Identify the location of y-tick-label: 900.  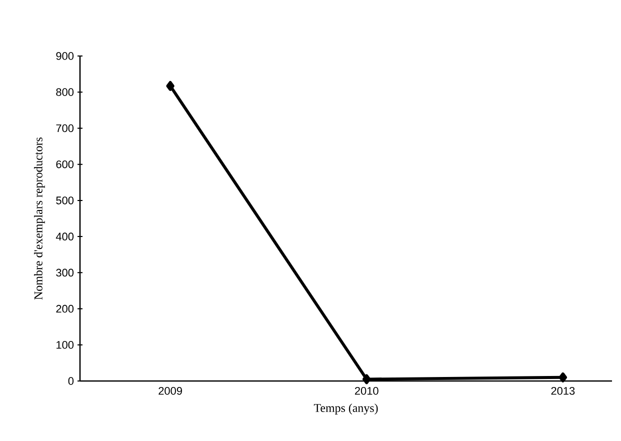
(65, 56).